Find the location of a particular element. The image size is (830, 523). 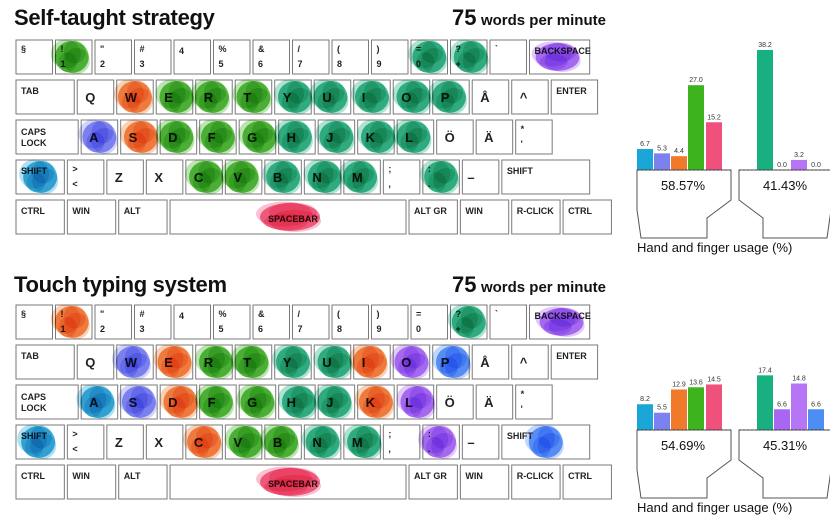

bar-right-index is located at coordinates (765, 110).